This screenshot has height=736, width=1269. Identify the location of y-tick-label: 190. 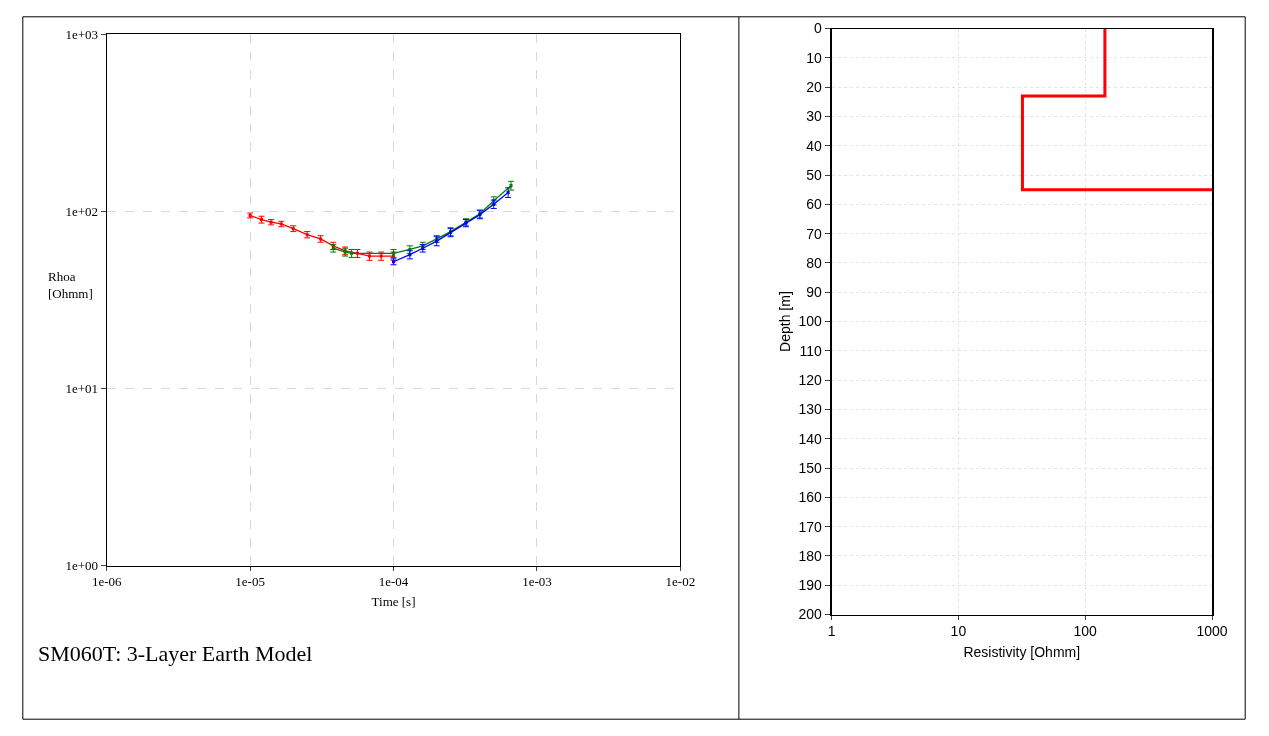
(810, 585).